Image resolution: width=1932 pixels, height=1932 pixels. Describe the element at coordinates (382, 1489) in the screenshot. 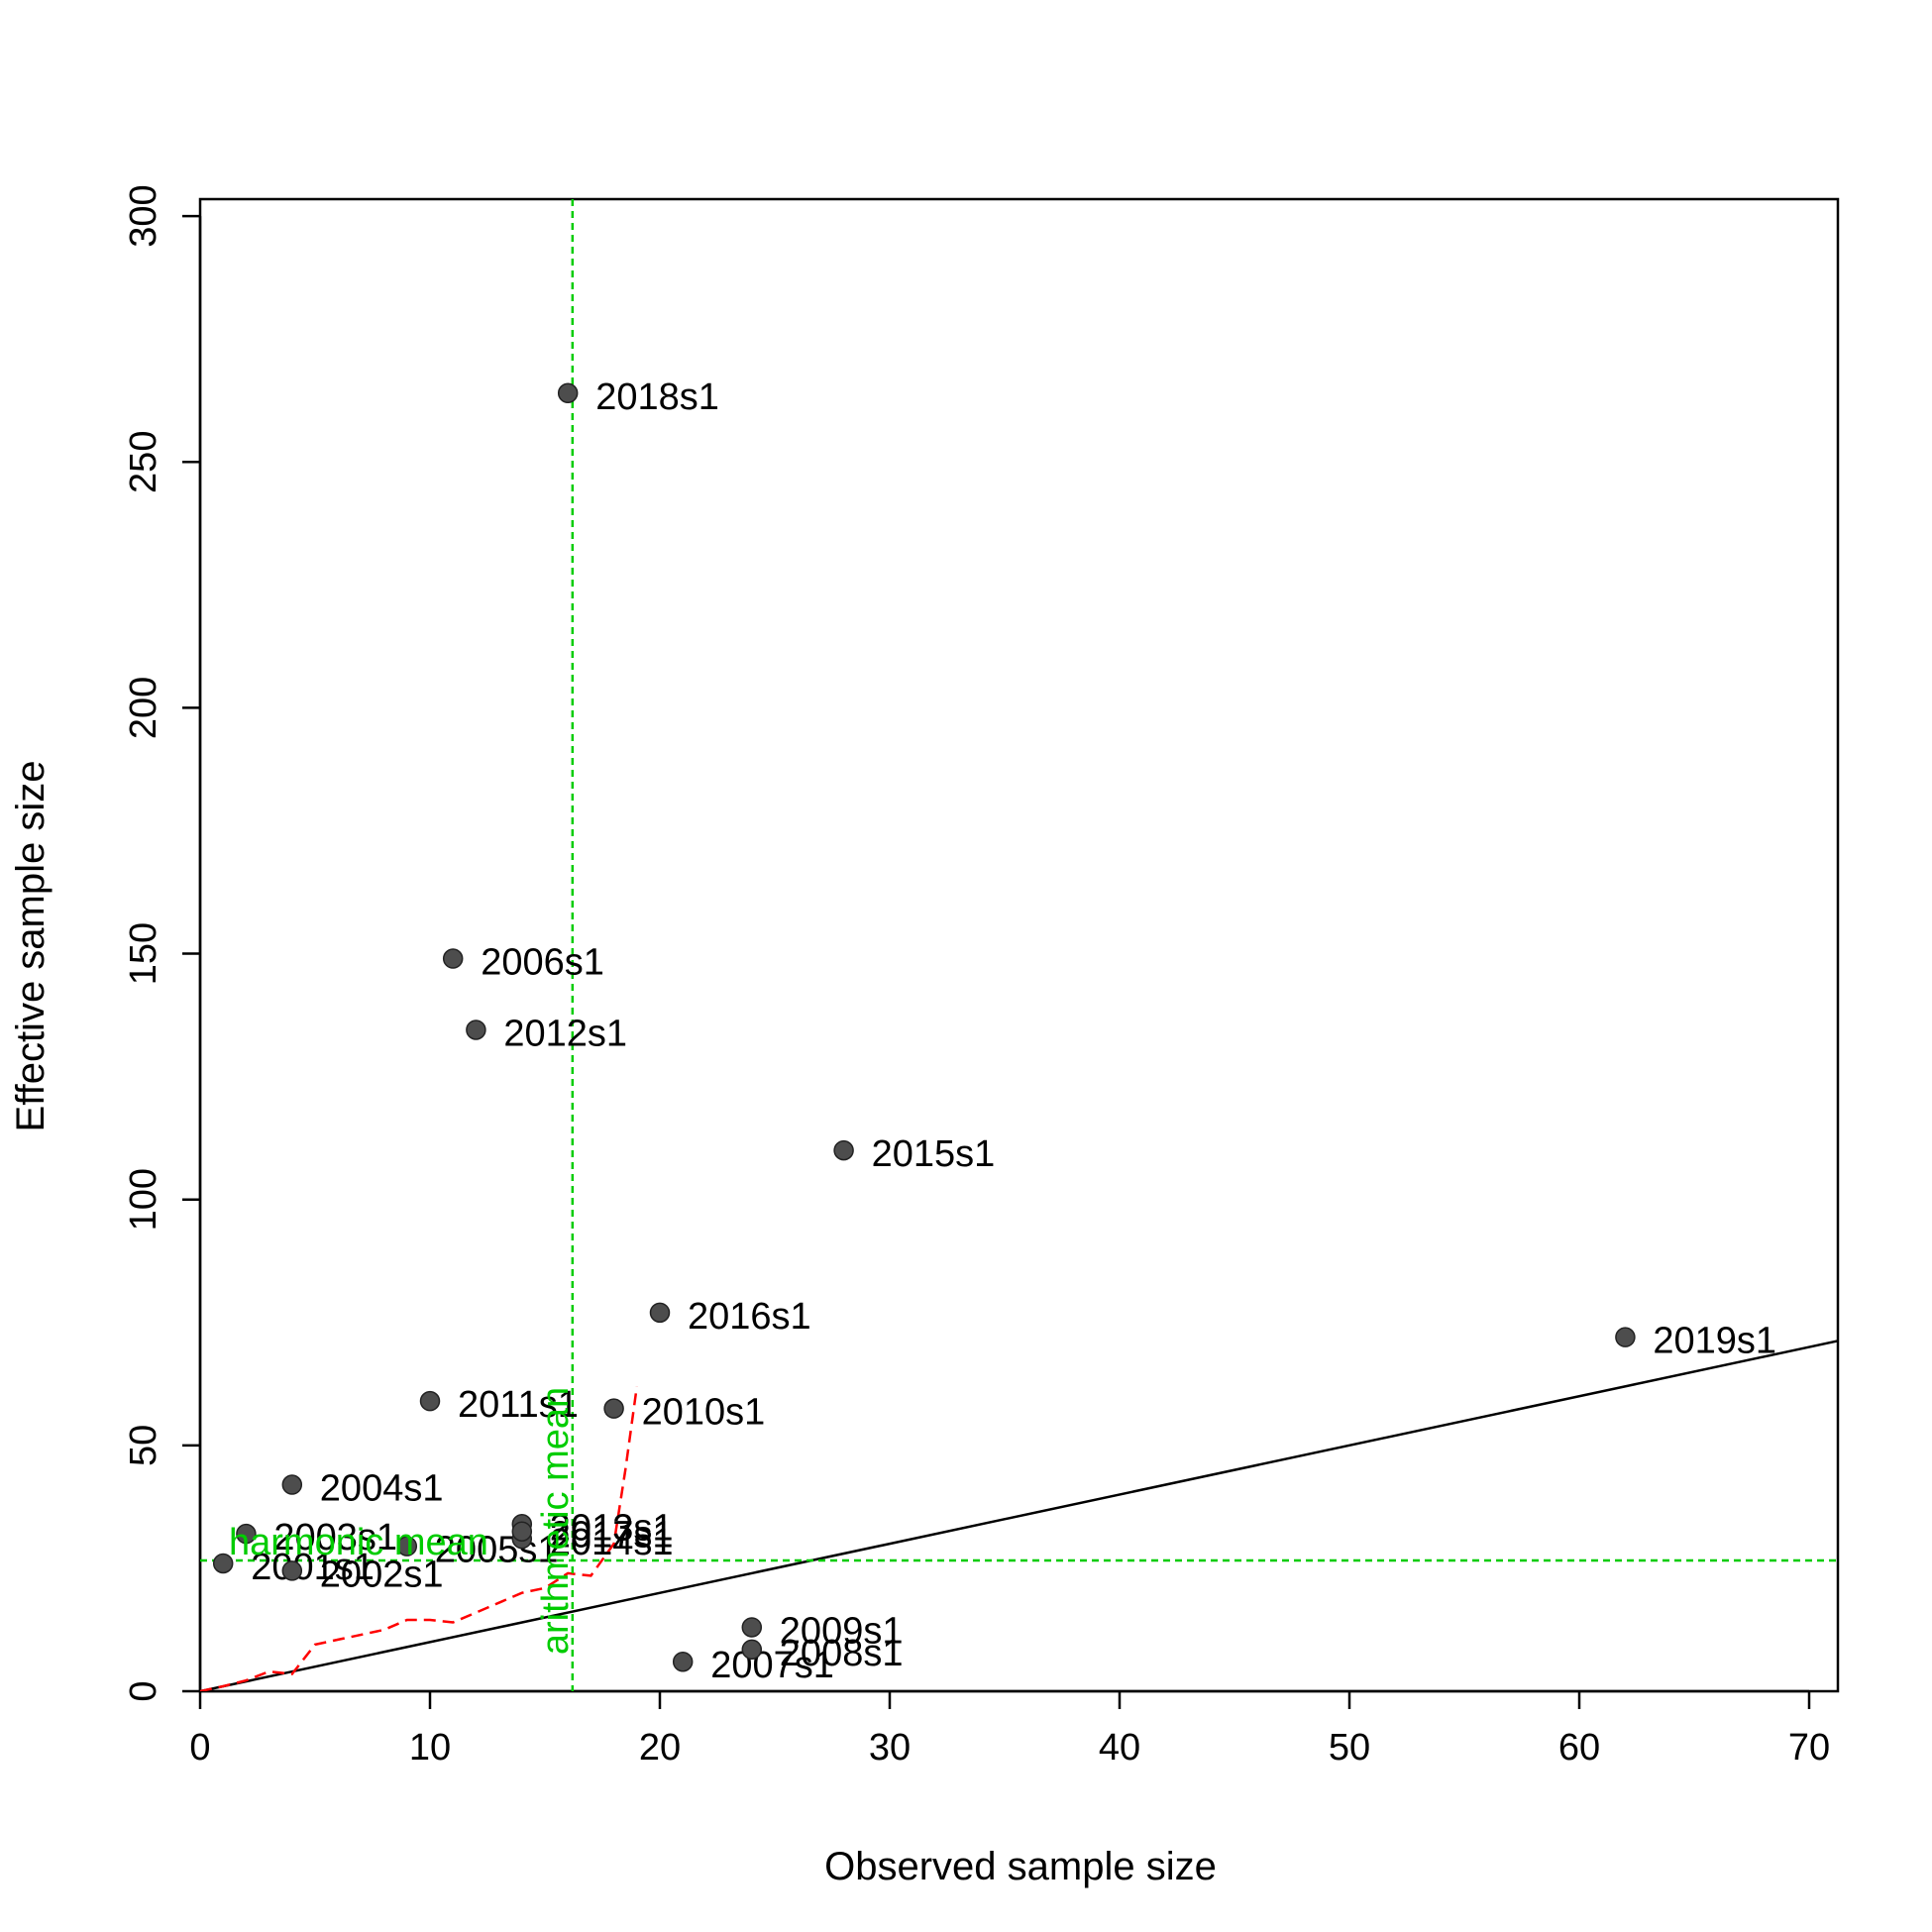

I see `data-point-label: 2004s1` at that location.